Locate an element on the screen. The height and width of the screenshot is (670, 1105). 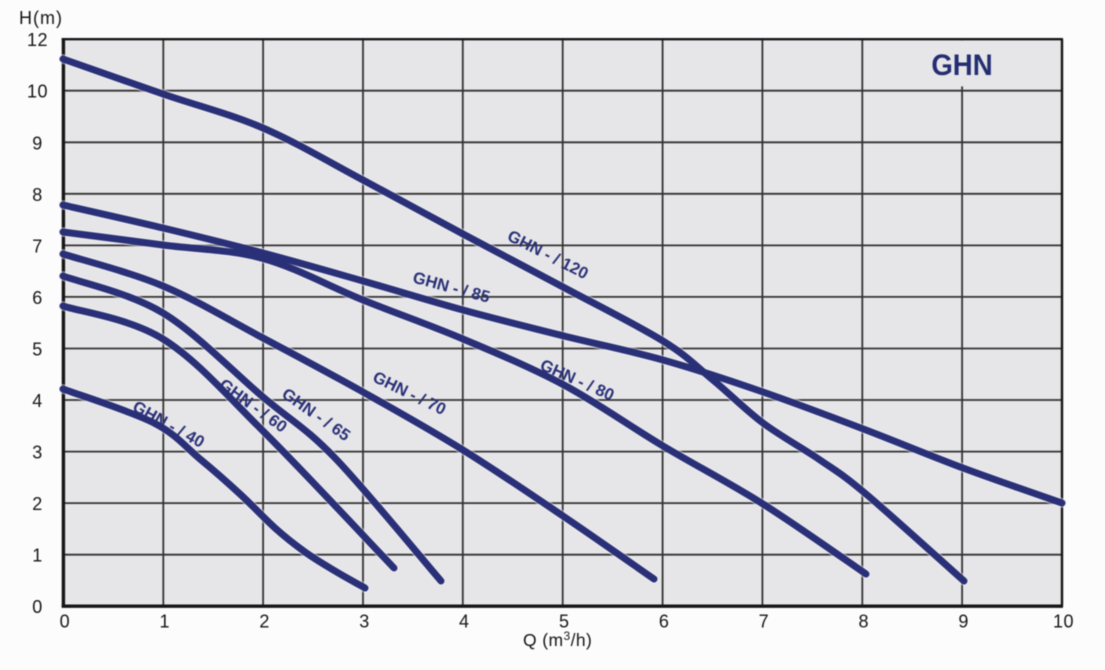
svg-text: GHN is located at coordinates (961, 65).